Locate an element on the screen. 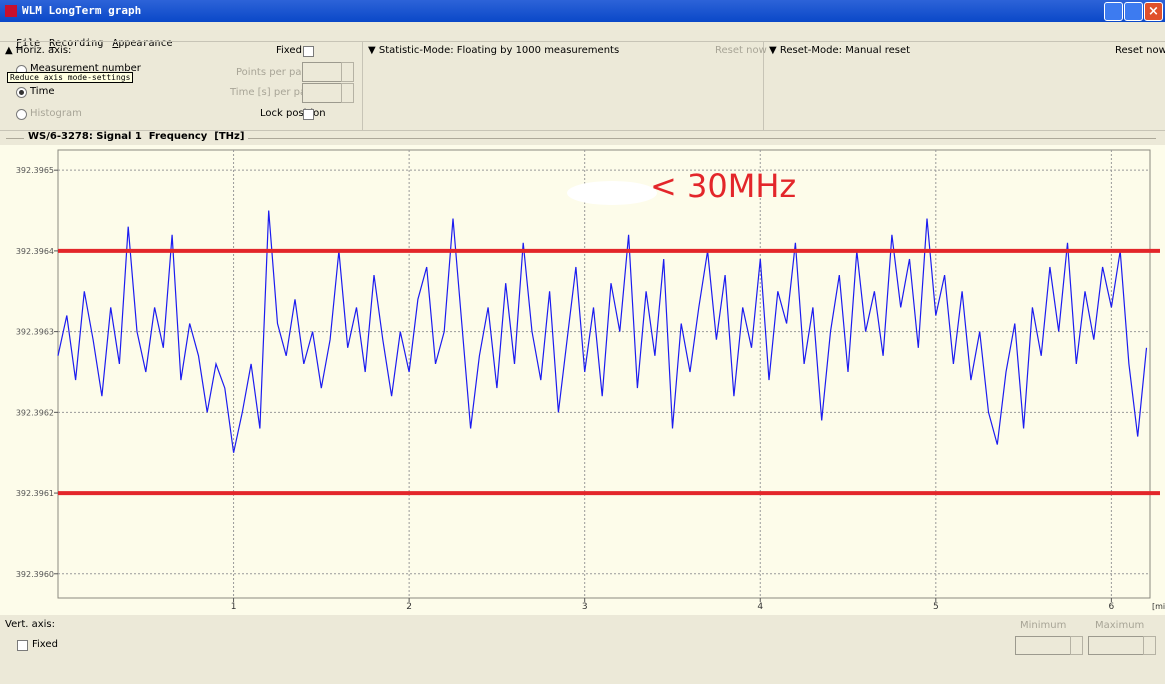 The height and width of the screenshot is (684, 1165). menu-bar: File Recording Appearance is located at coordinates (93, 38).